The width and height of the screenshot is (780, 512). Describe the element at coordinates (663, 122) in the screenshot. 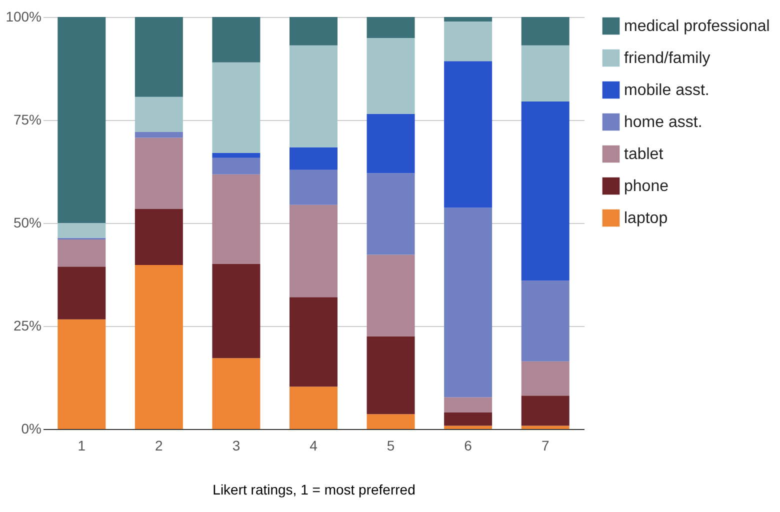

I see `legend-label: home asst.` at that location.